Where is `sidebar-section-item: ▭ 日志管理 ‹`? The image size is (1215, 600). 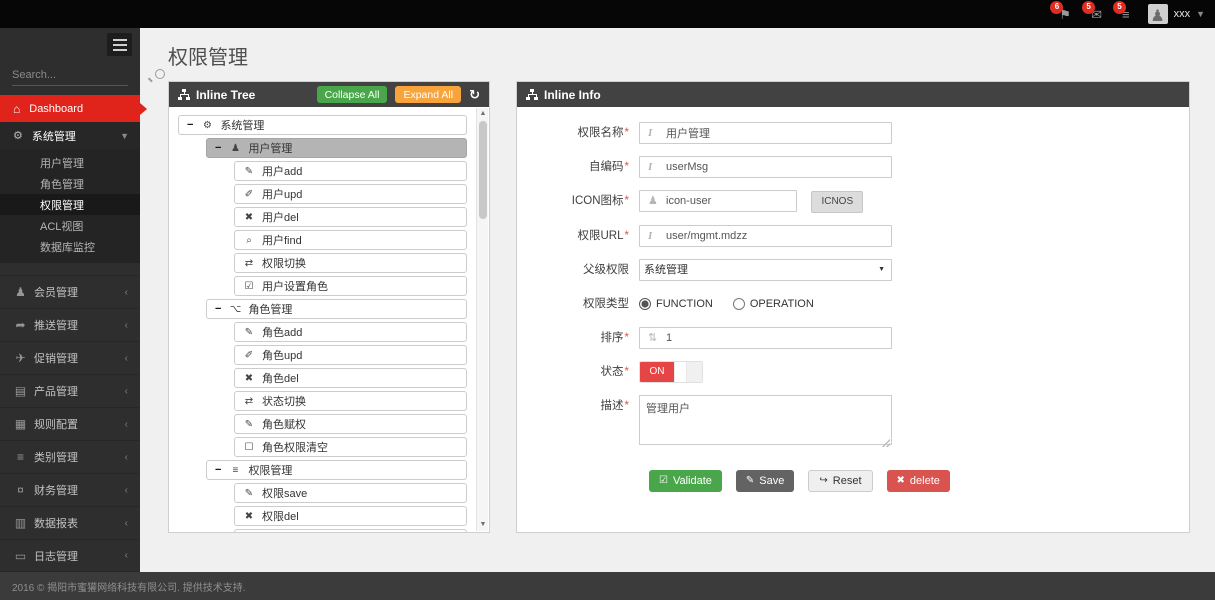
sidebar-section-item: ▭ 日志管理 ‹ is located at coordinates (70, 555).